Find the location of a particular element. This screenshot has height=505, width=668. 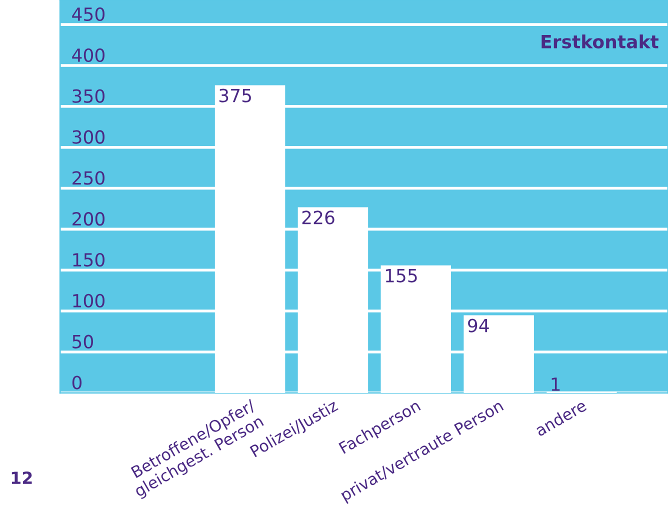

data-label: 94 is located at coordinates (478, 325).